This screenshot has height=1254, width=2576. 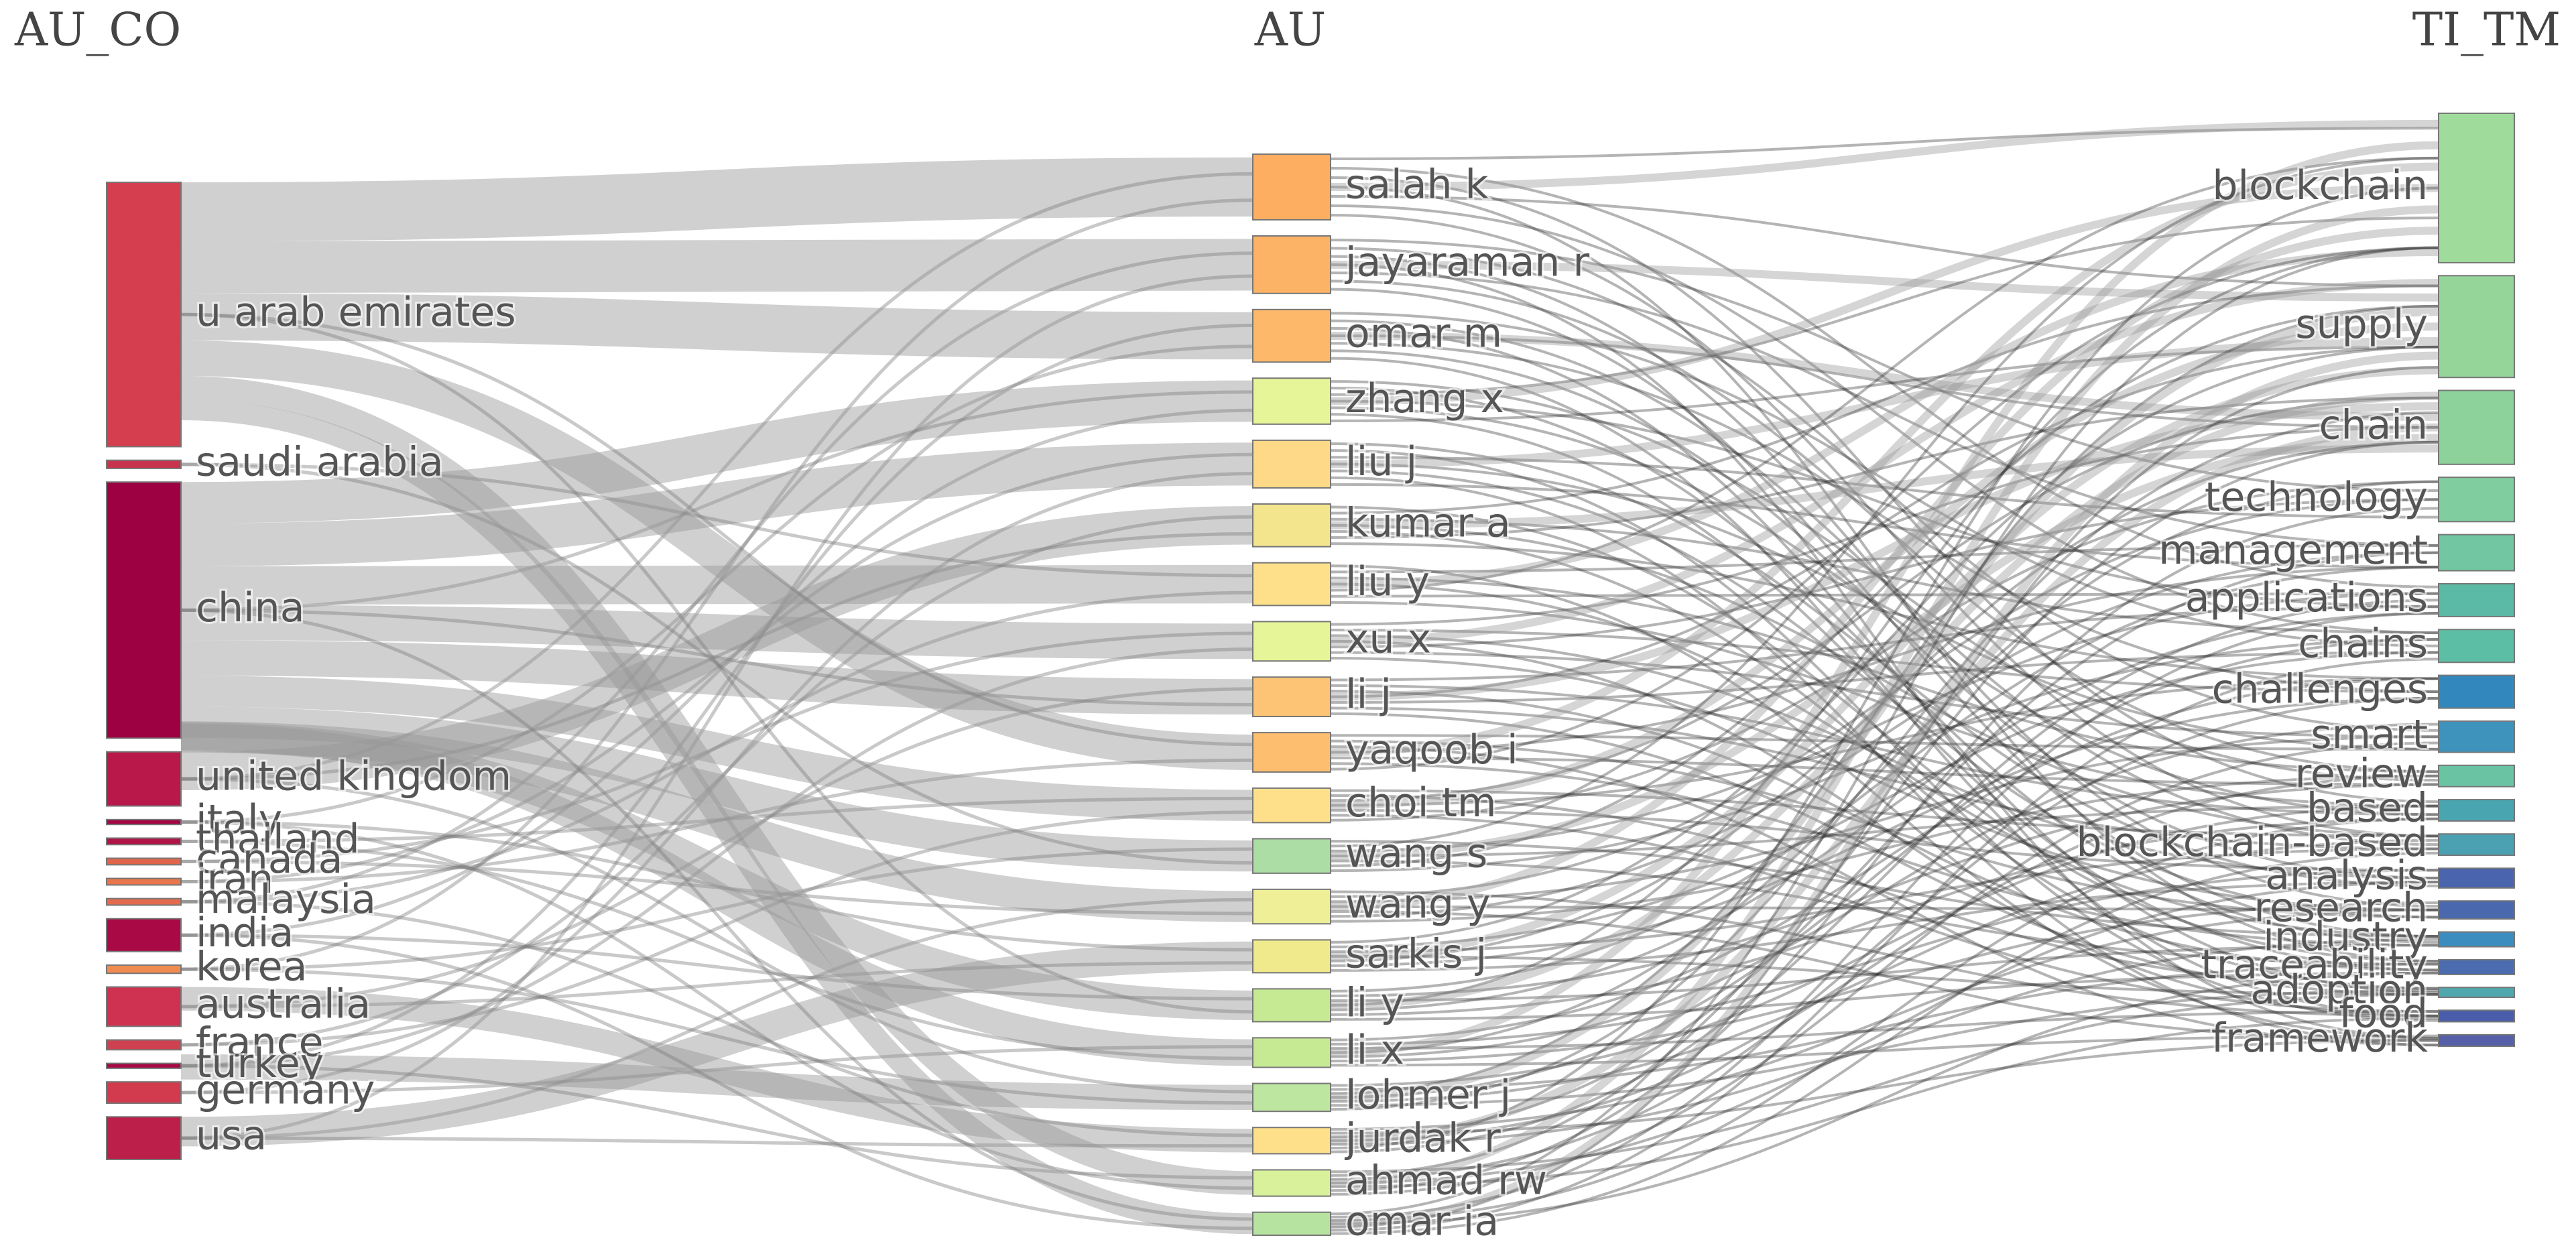 What do you see at coordinates (1424, 398) in the screenshot?
I see `node-label: zhang x` at bounding box center [1424, 398].